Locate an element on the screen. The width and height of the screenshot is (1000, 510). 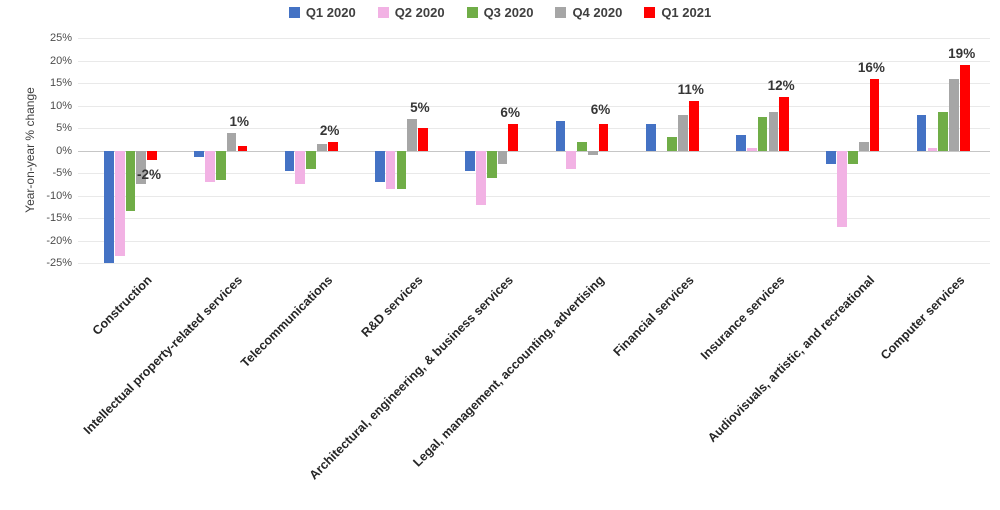
y-tick-label: 10% is located at coordinates (60, 105).